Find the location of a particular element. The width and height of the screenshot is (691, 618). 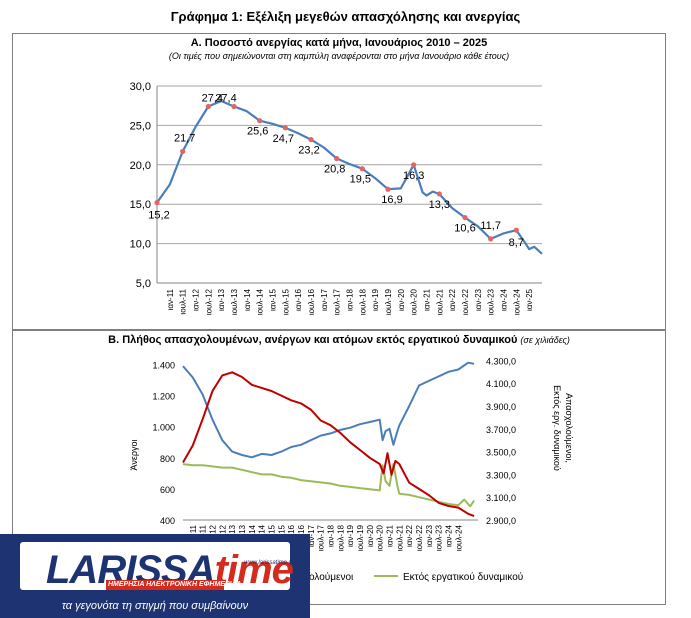

y-tick-label-b-right: 4.100,0 is located at coordinates (501, 384).